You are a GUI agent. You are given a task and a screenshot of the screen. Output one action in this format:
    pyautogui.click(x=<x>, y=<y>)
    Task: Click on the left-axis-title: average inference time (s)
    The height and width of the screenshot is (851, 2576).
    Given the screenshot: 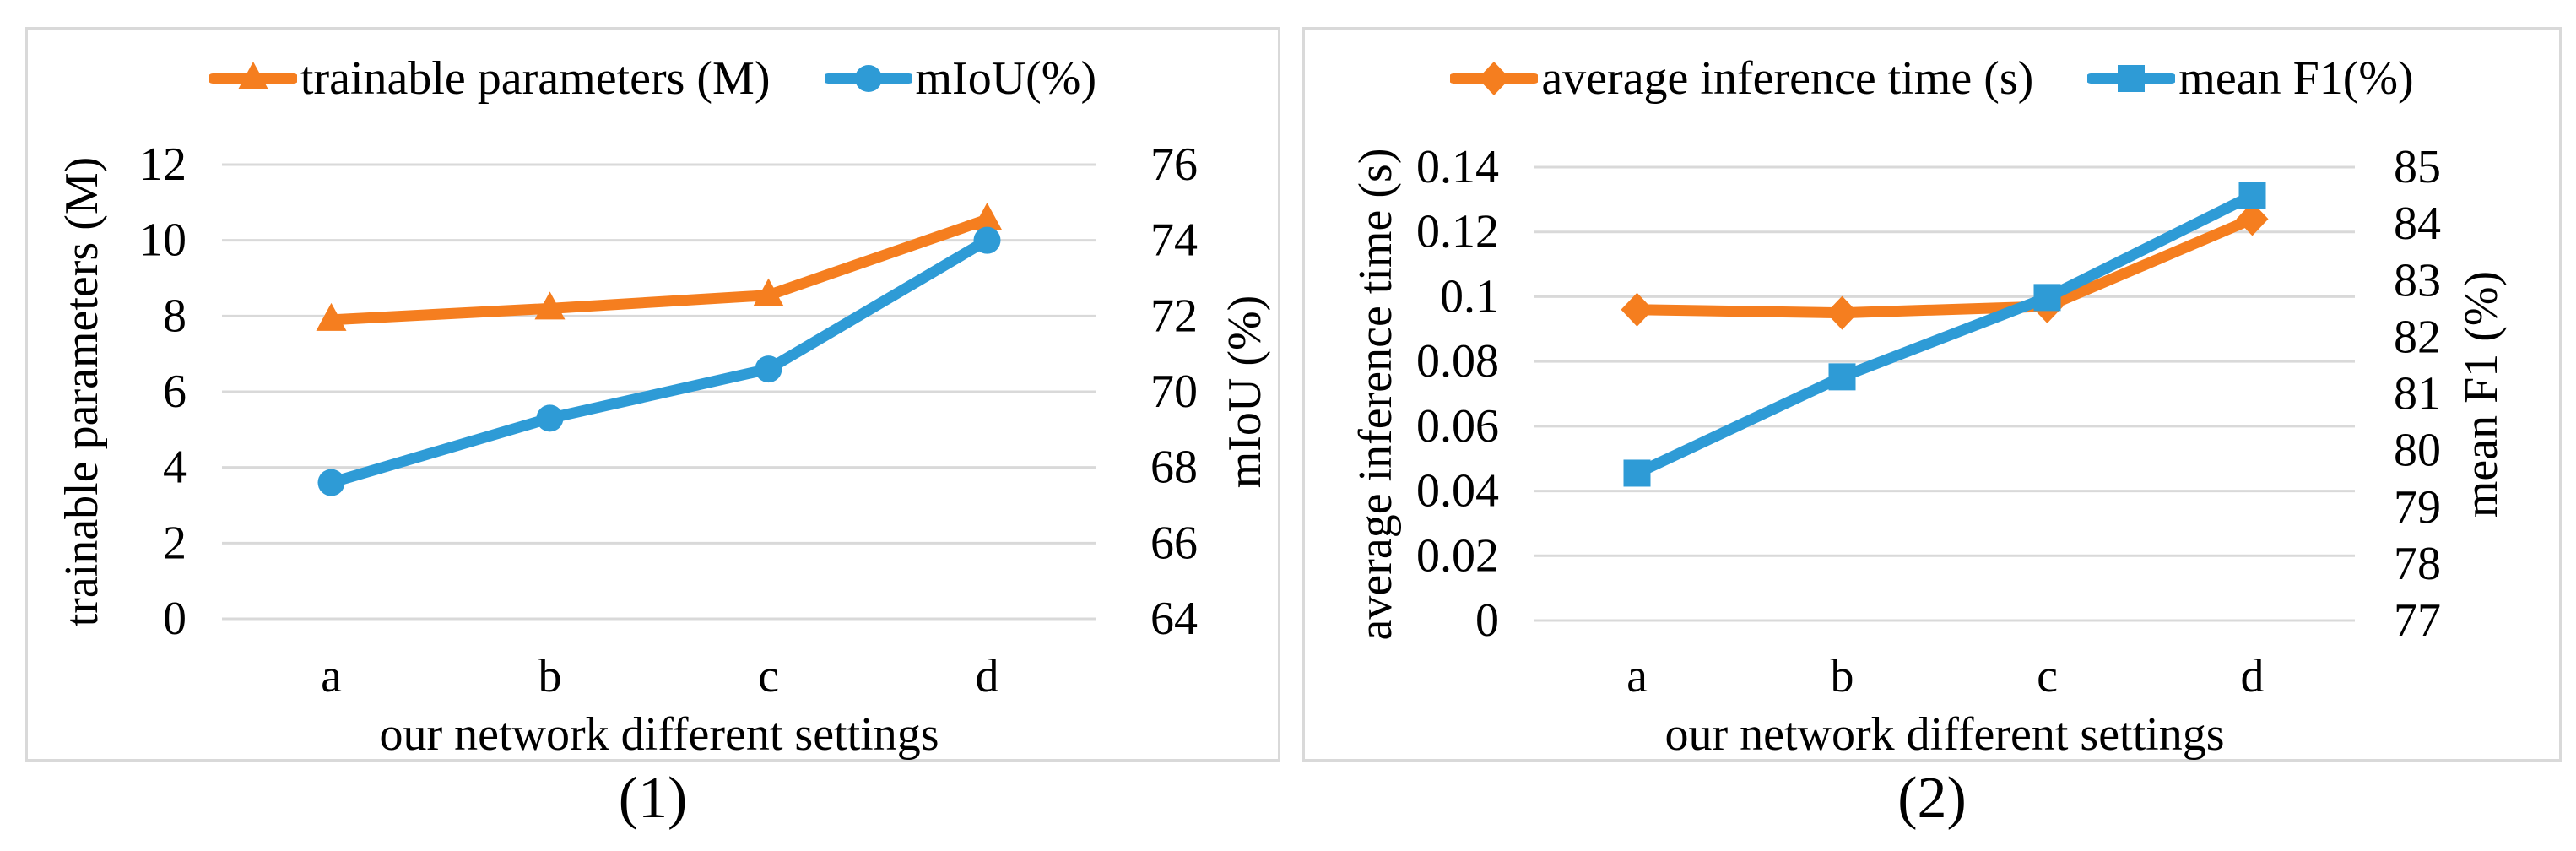 What is the action you would take?
    pyautogui.click(x=1376, y=394)
    